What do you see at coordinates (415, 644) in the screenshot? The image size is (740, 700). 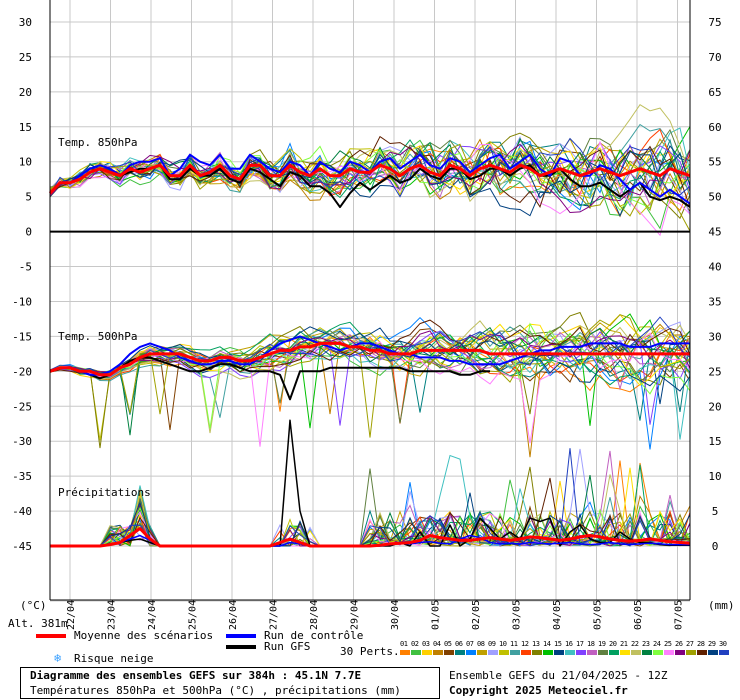 I see `pert-legend-number: 02` at bounding box center [415, 644].